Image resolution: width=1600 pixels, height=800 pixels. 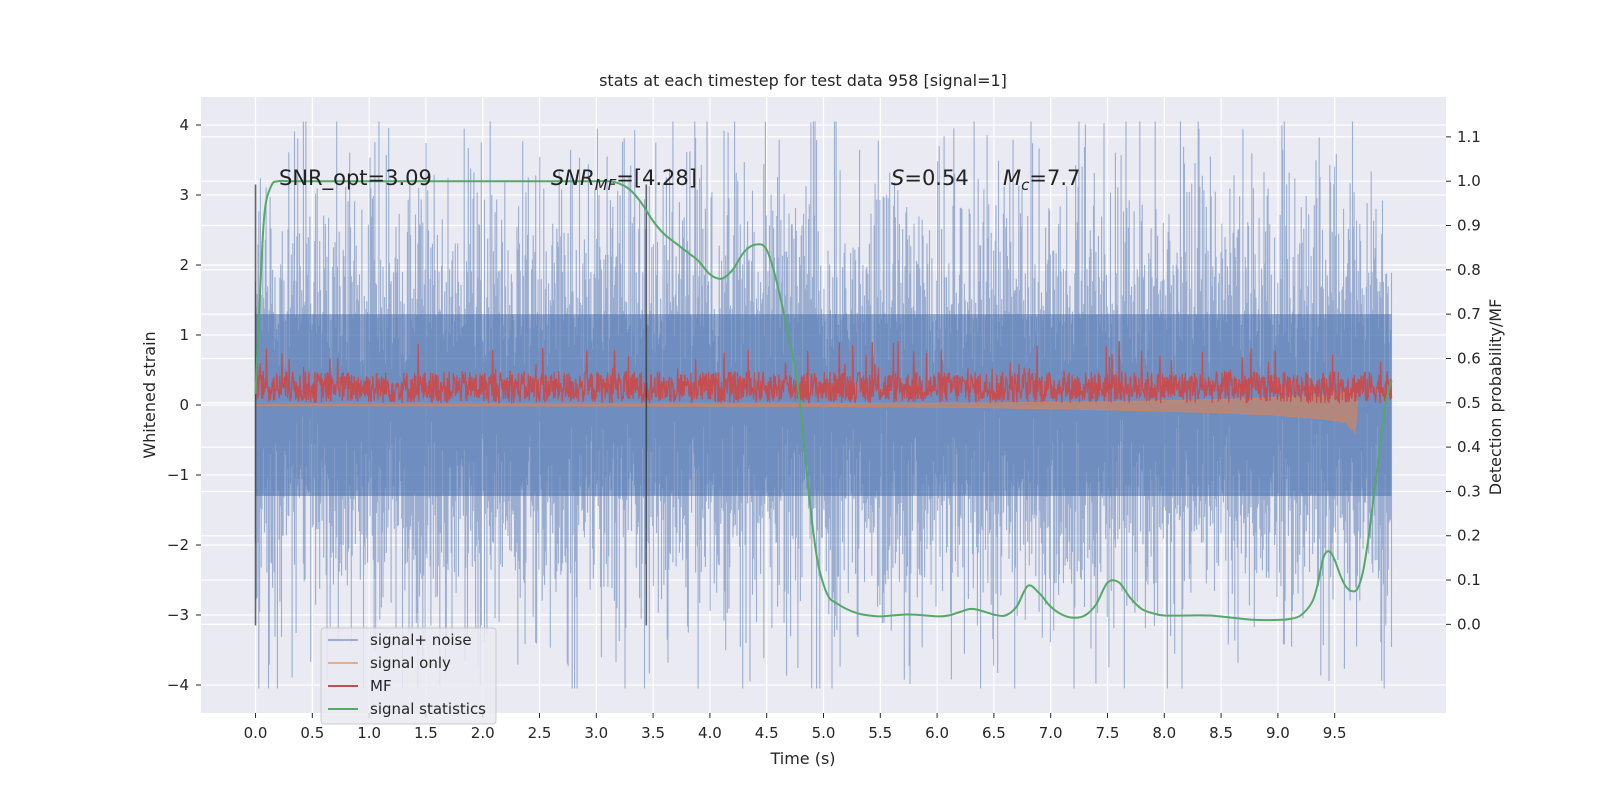 What do you see at coordinates (1469, 226) in the screenshot?
I see `y-right-tick-label: 0.9` at bounding box center [1469, 226].